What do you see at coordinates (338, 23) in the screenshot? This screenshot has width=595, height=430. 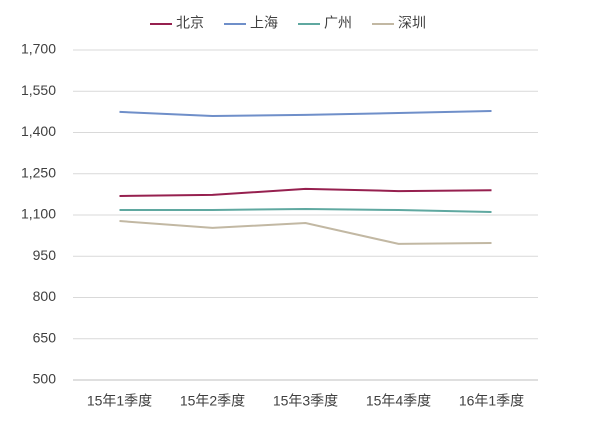 I see `legend-label: 广州` at bounding box center [338, 23].